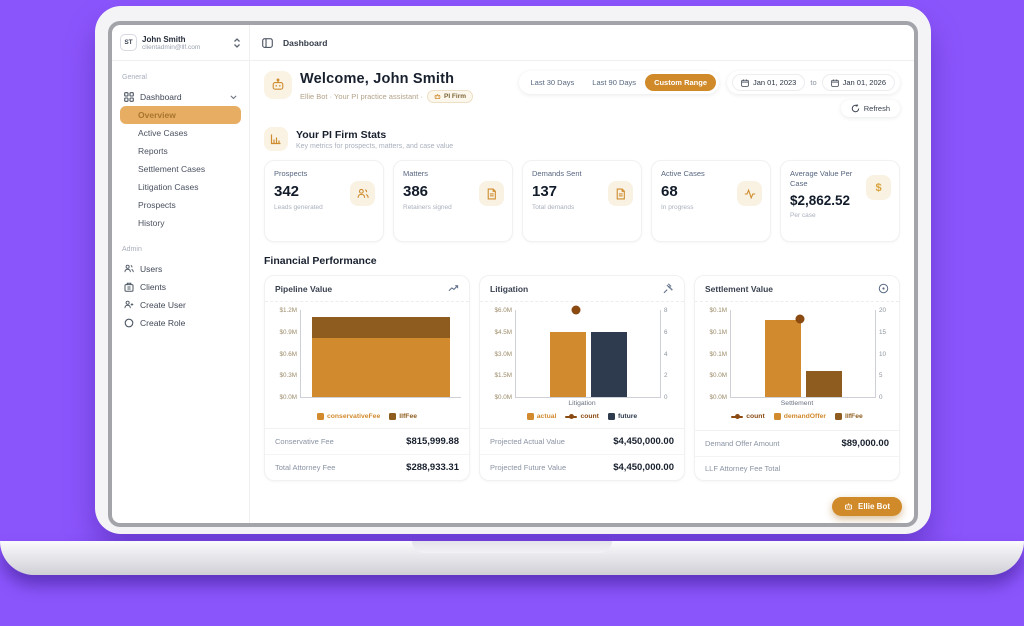 The height and width of the screenshot is (626, 1024). What do you see at coordinates (503, 354) in the screenshot?
I see `y-tick: $3.0M` at bounding box center [503, 354].